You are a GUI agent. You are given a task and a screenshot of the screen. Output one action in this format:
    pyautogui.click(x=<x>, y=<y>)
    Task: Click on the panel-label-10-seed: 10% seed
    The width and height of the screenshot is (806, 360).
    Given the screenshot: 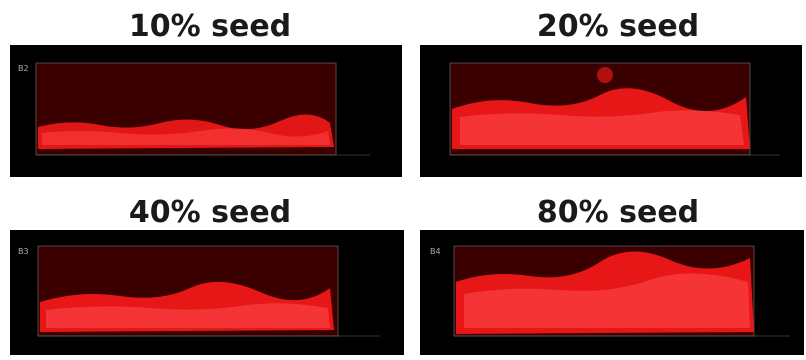 What is the action you would take?
    pyautogui.click(x=210, y=26)
    